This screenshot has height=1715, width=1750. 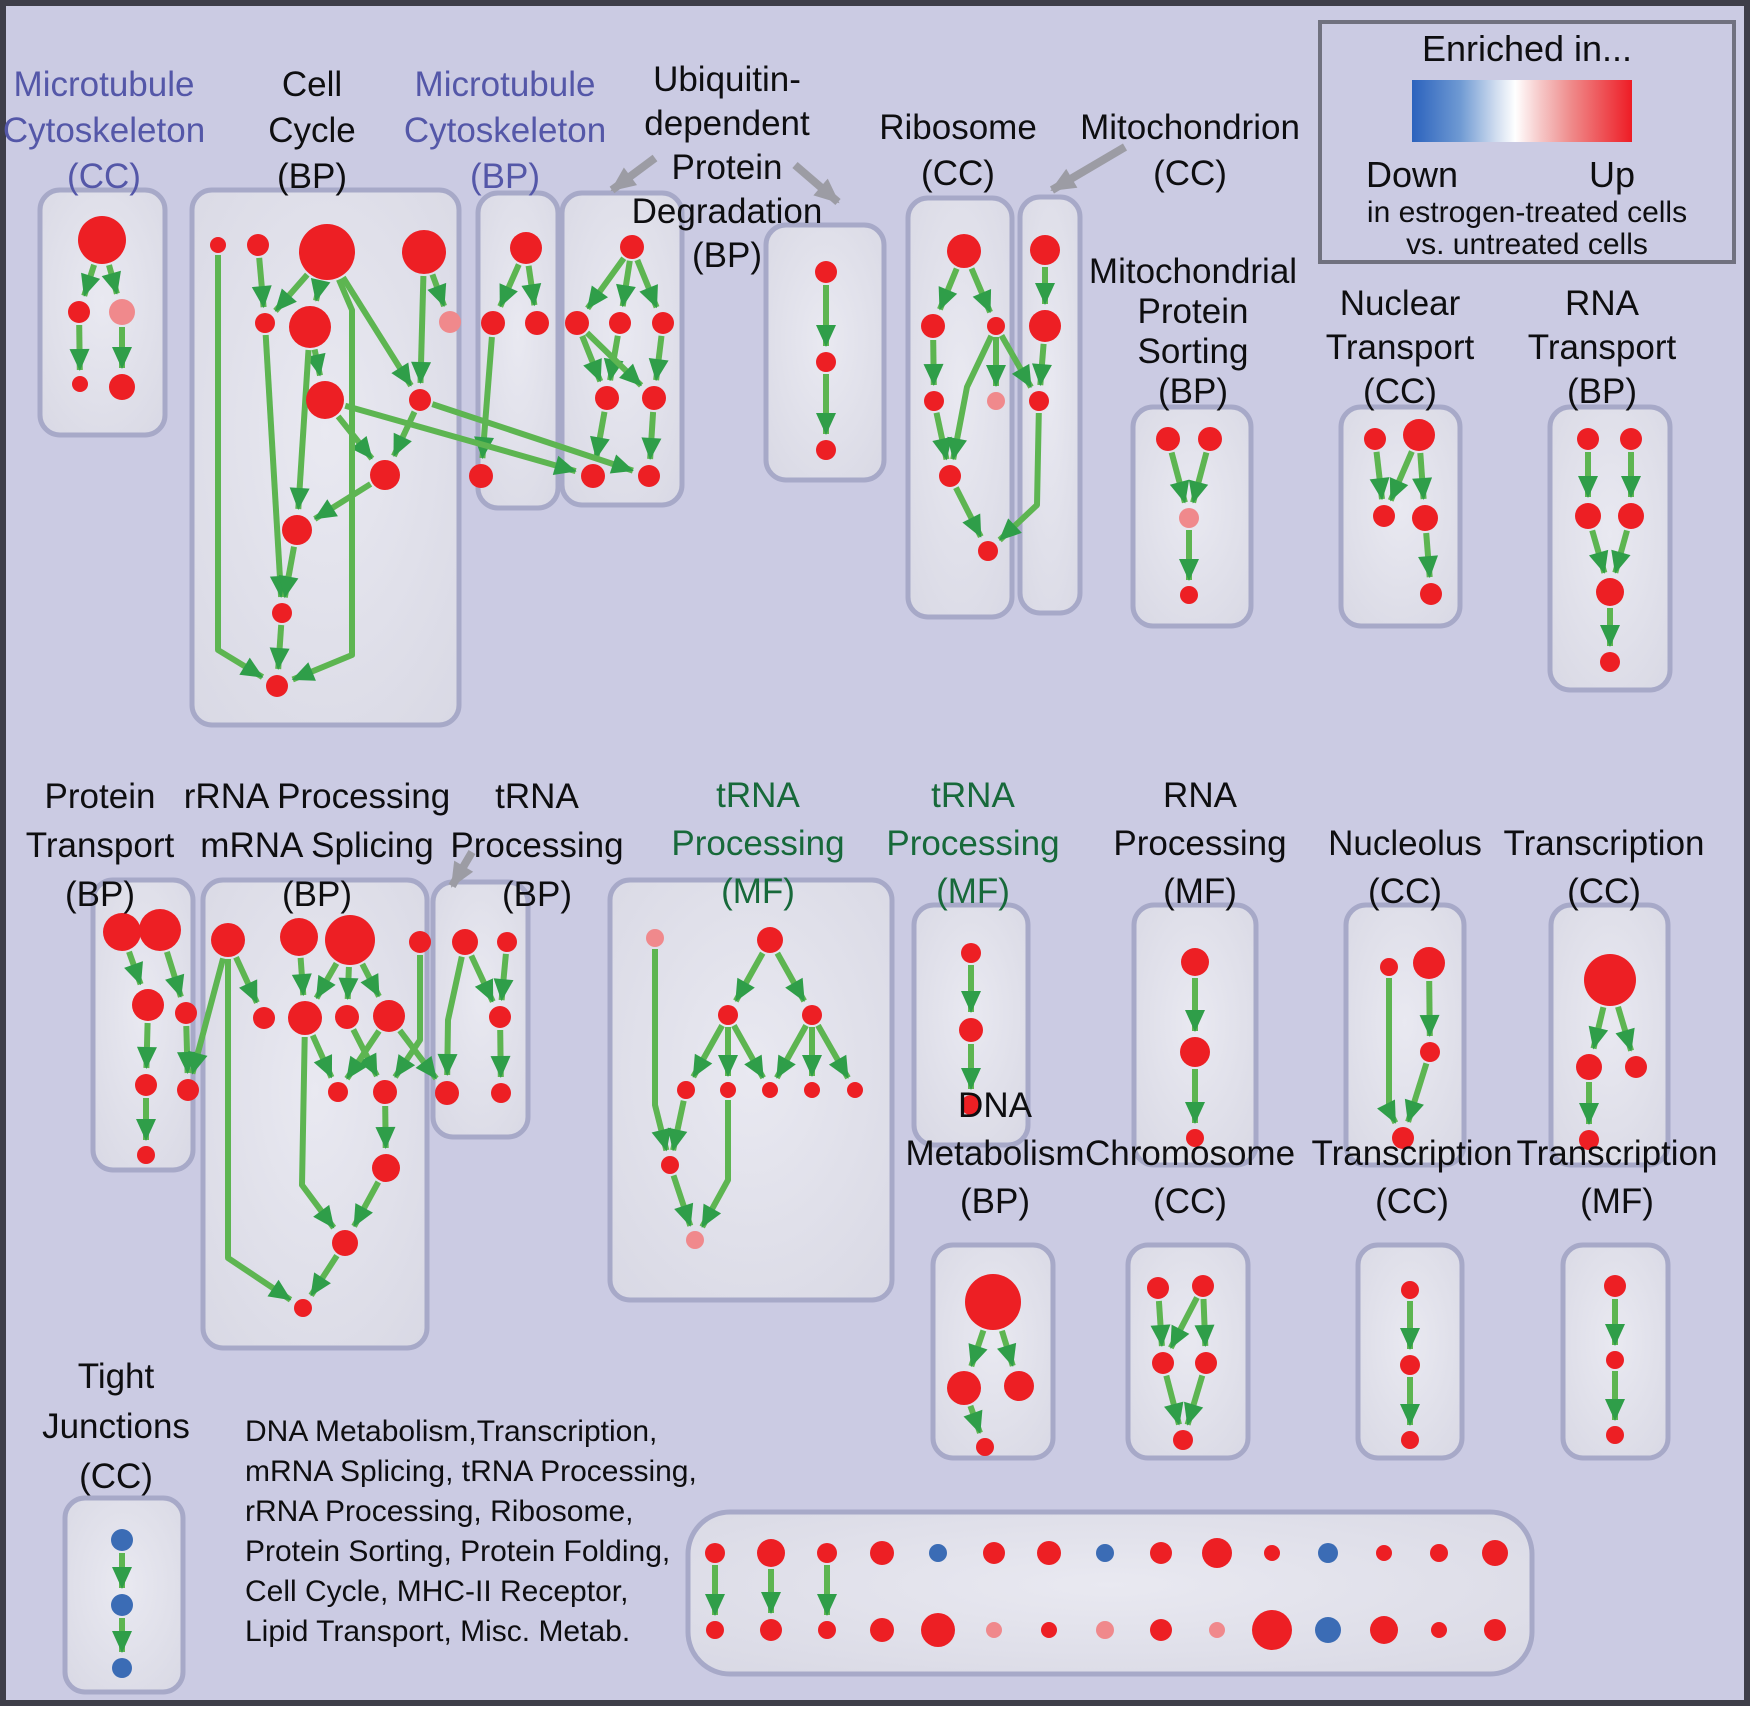 I want to click on go-term-node-cc-H, so click(x=325, y=400).